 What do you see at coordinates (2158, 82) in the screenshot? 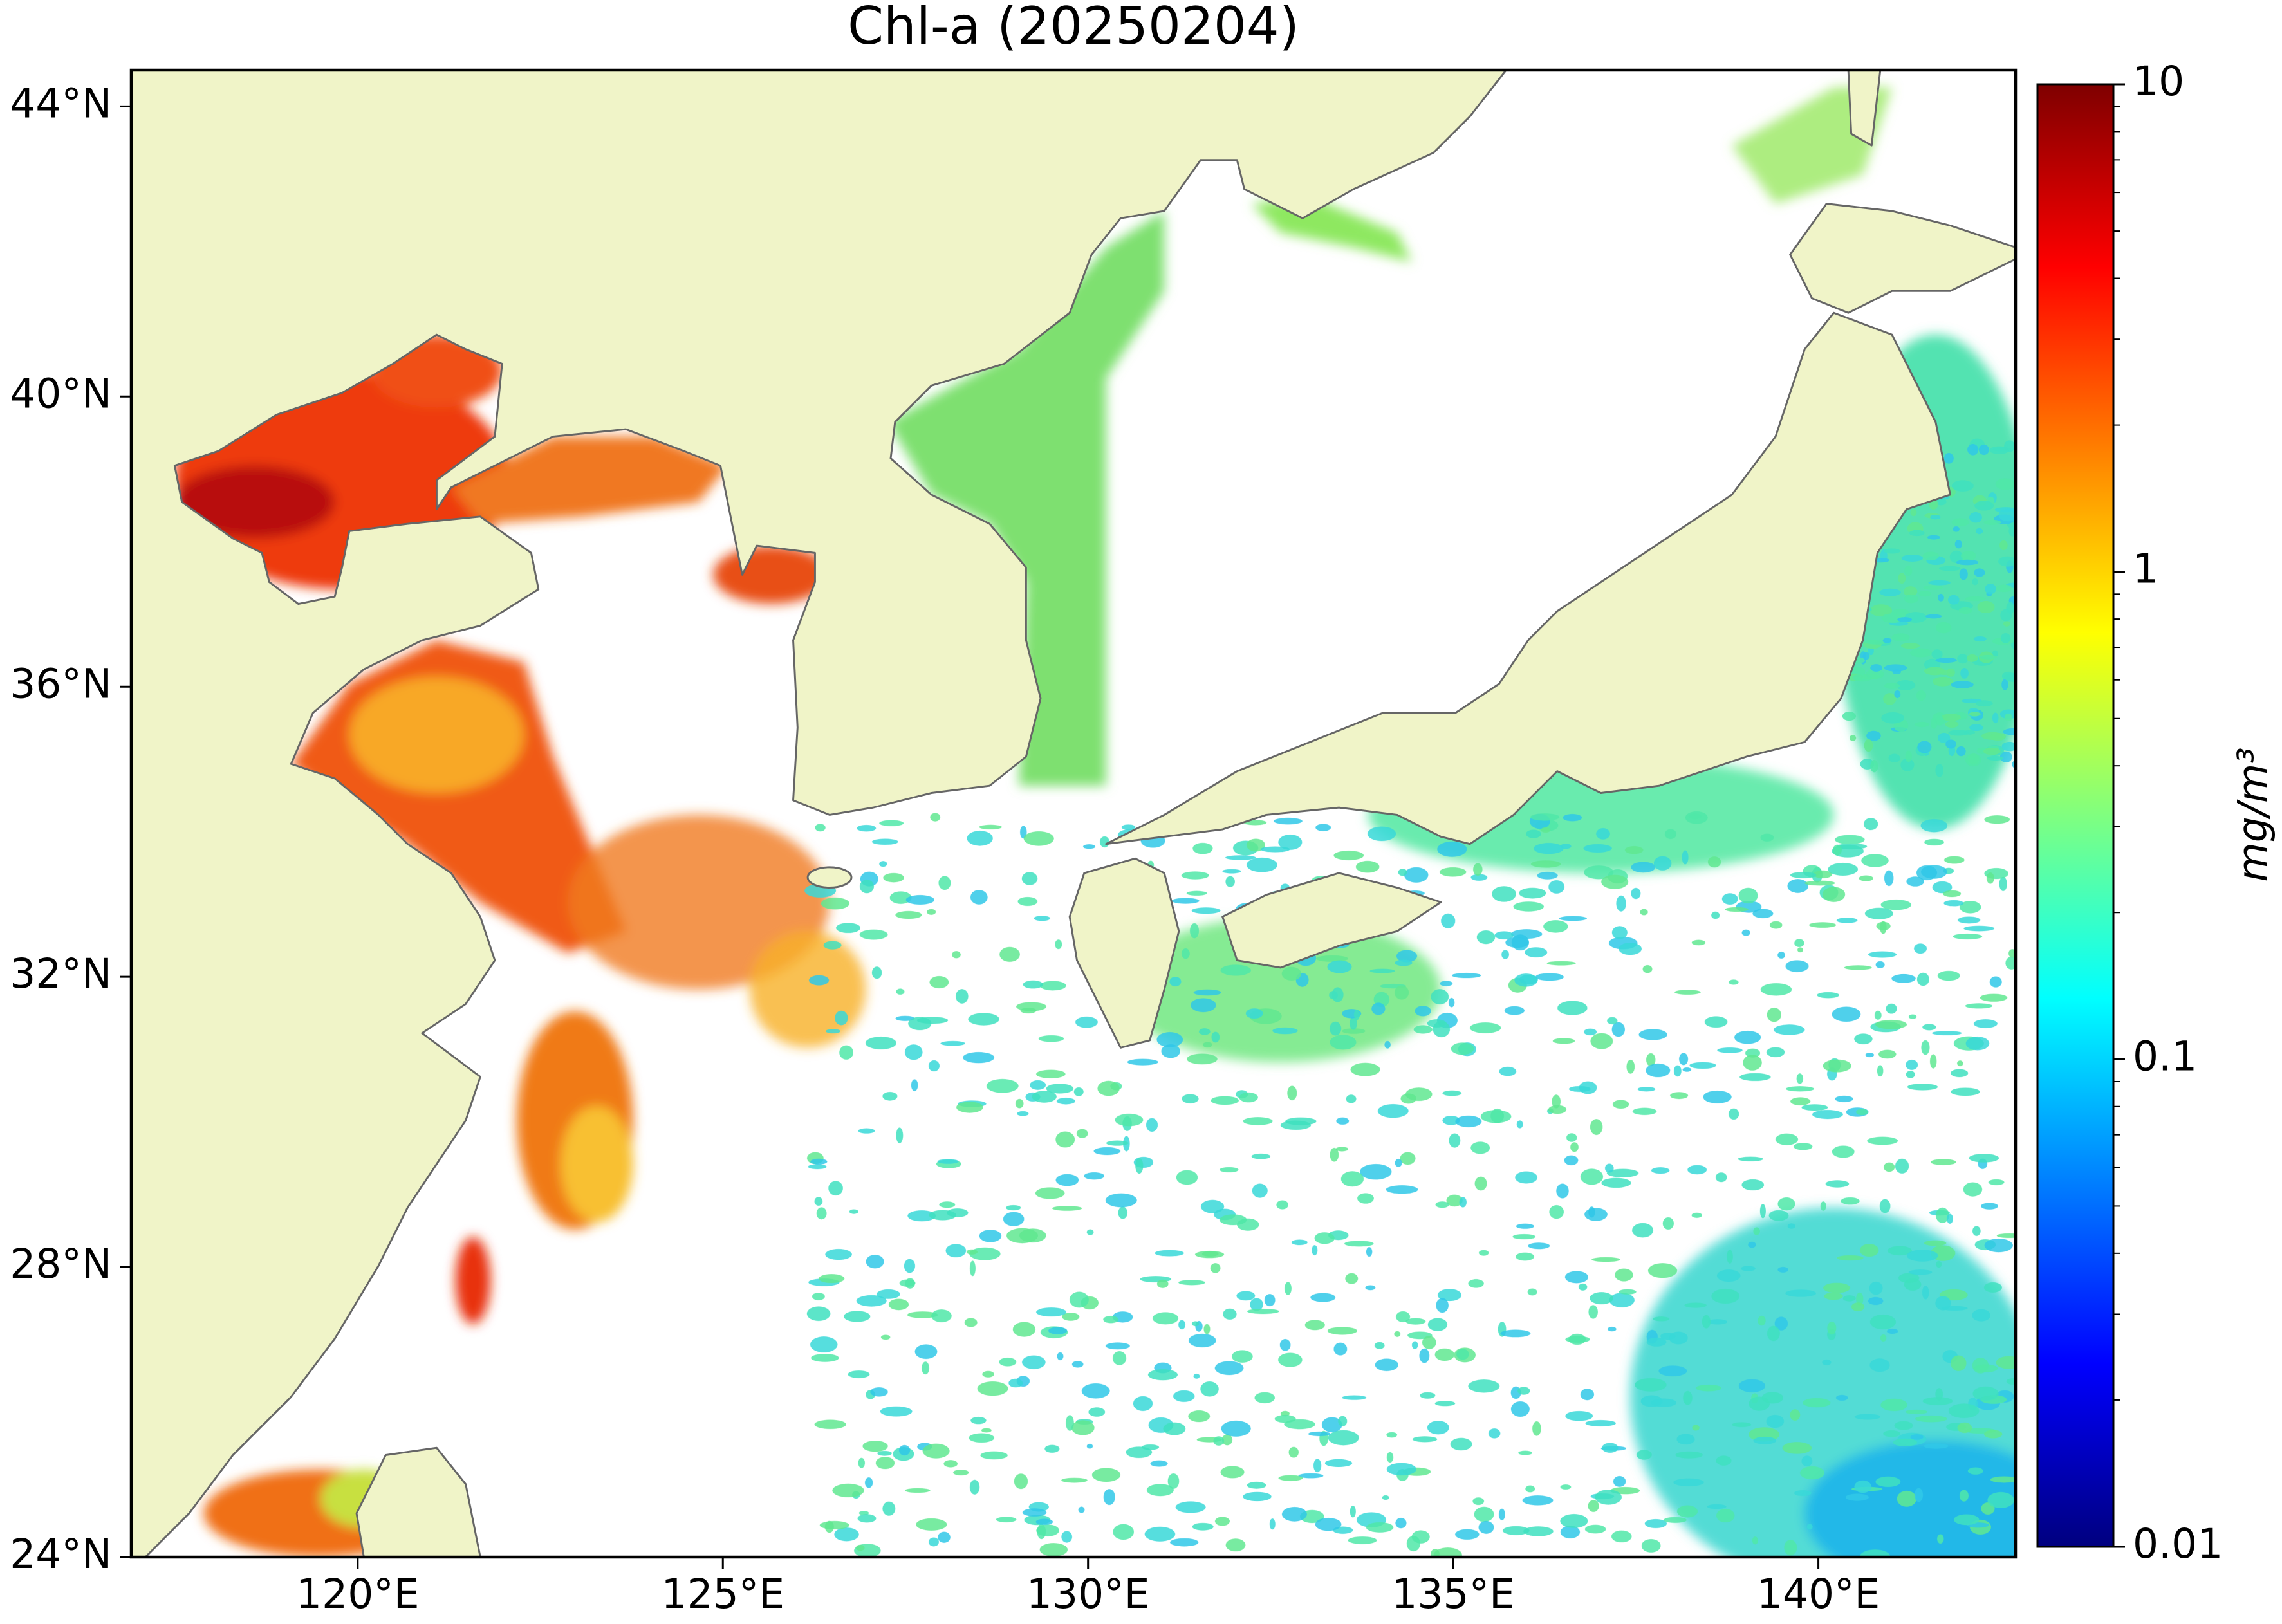
I see `colorbar-tick-label: 10` at bounding box center [2158, 82].